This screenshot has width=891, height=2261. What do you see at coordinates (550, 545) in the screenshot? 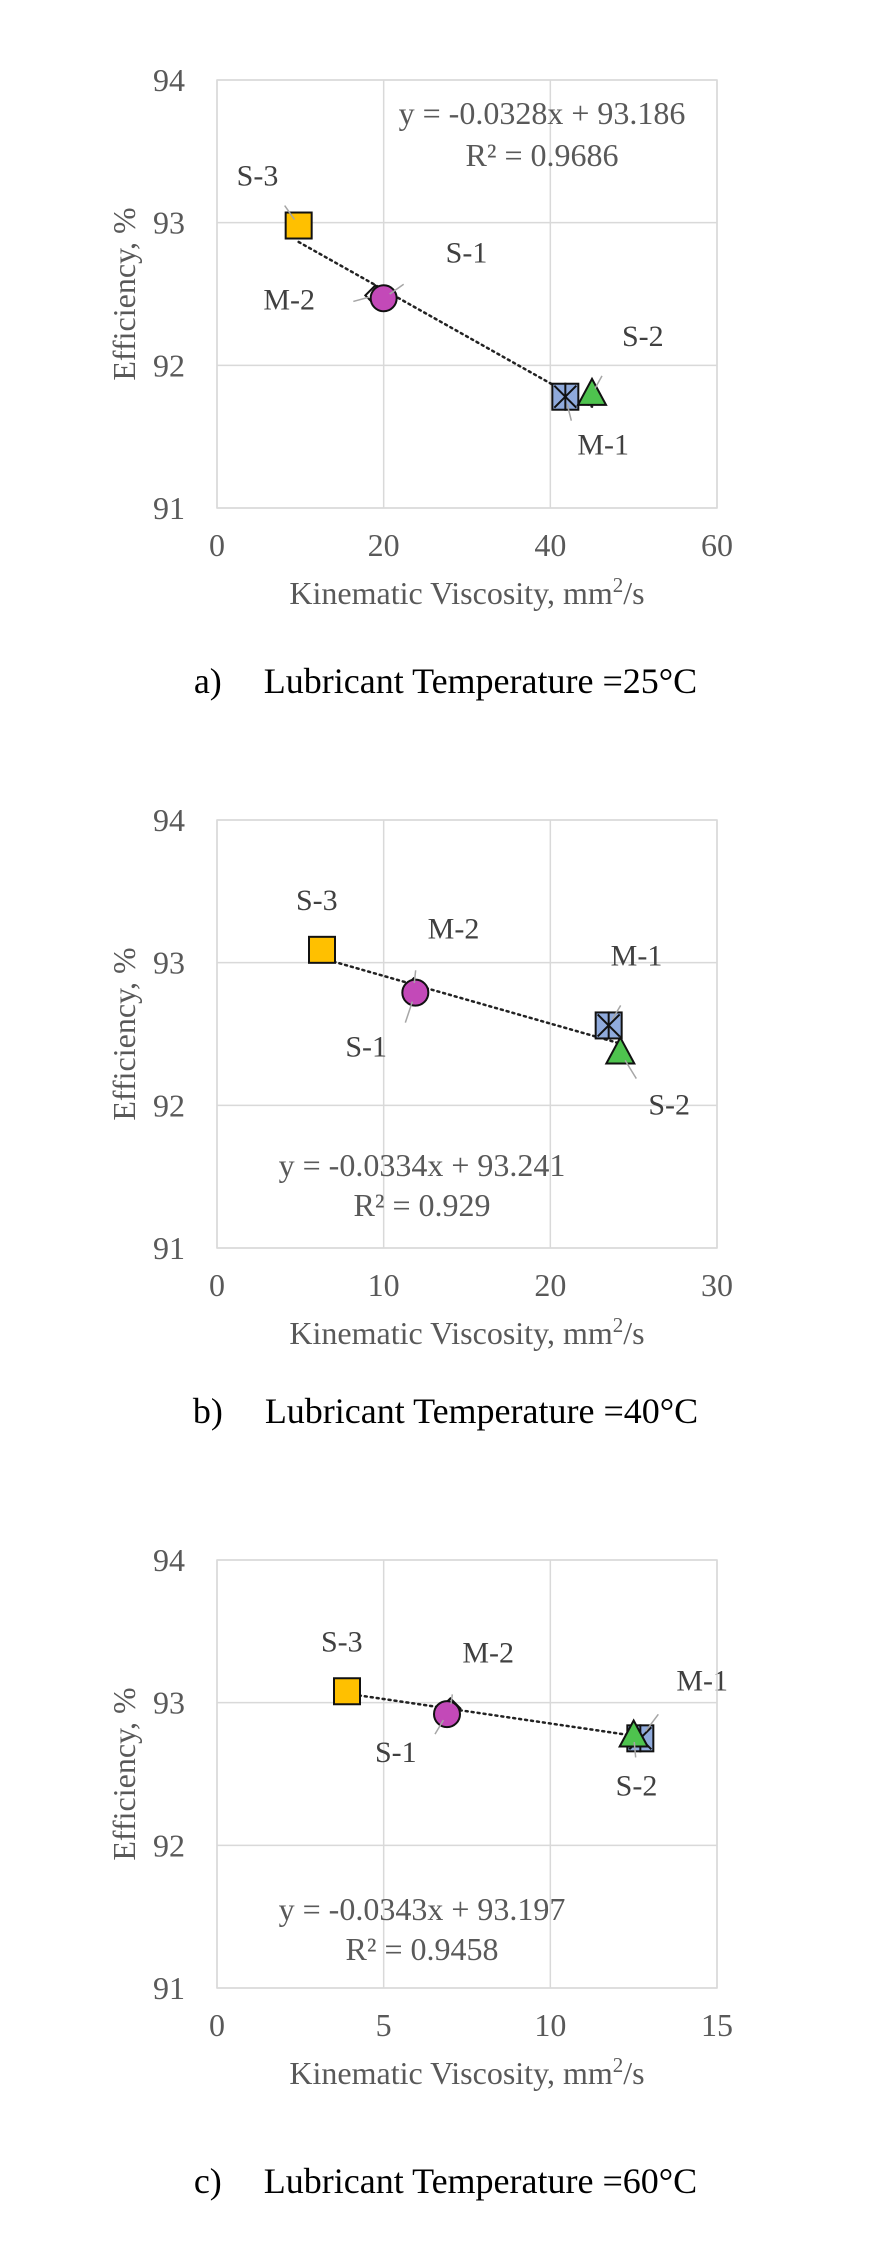
I see `x-tick-label: 40` at bounding box center [550, 545].